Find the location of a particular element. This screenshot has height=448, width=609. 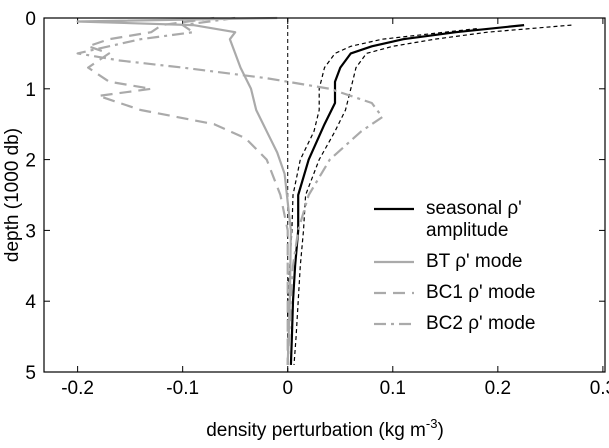

y-tick-label: 3 is located at coordinates (30, 231).